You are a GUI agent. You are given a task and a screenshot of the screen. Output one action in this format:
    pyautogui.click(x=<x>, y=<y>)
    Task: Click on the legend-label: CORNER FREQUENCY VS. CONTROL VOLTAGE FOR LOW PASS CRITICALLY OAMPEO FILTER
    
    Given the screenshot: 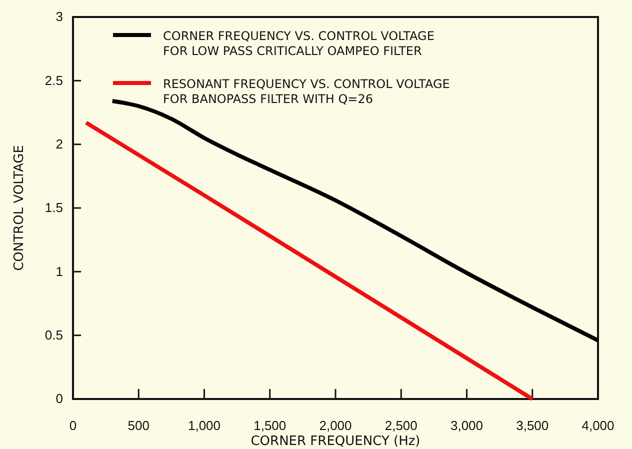 What is the action you would take?
    pyautogui.click(x=298, y=43)
    